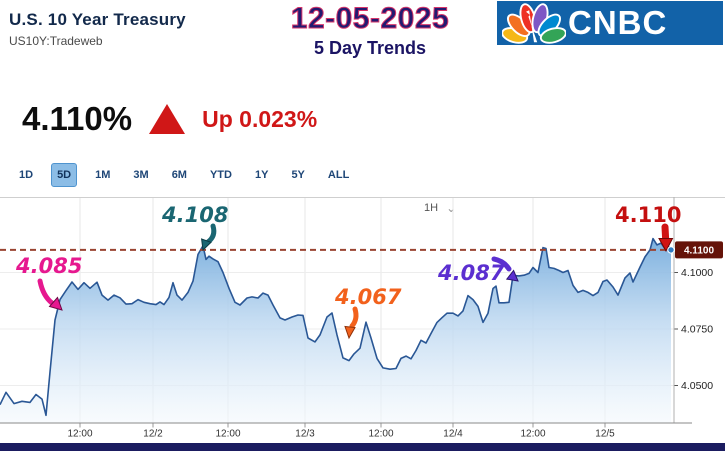 The image size is (725, 451). I want to click on bottom-bar, so click(362, 447).